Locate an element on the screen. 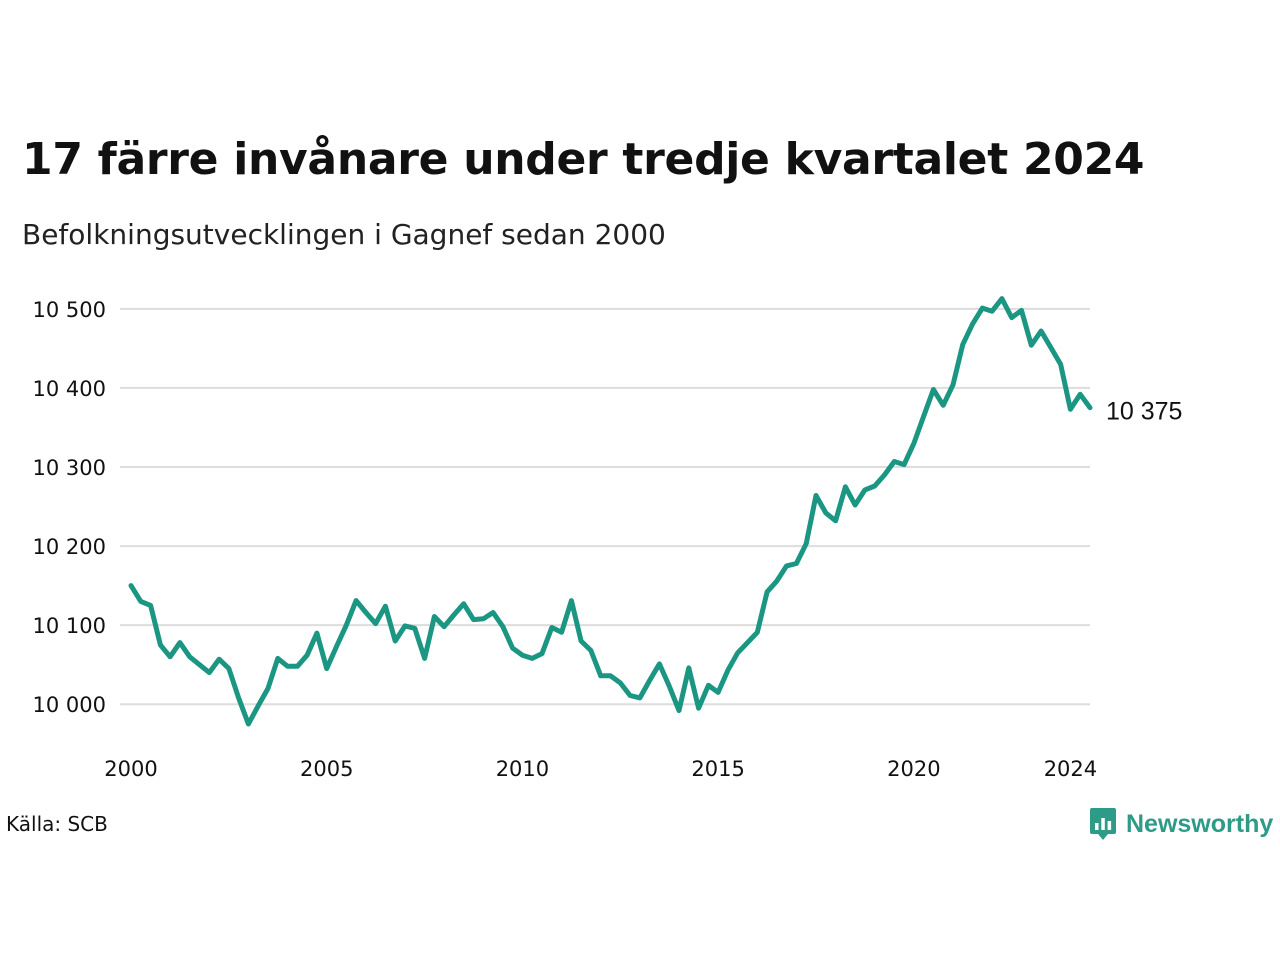  y-tick-label: 10 500 is located at coordinates (69, 310).